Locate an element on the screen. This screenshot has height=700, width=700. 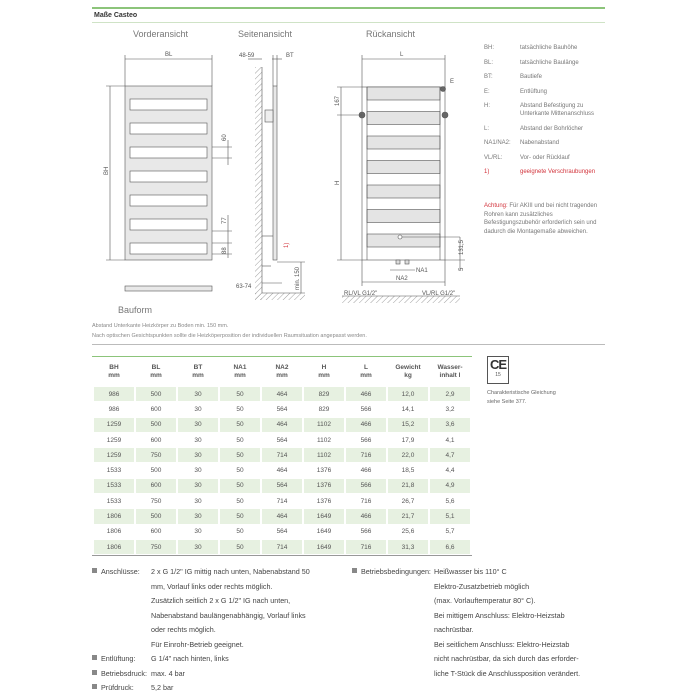
legend-text: Entlüftung is located at coordinates (534, 91).